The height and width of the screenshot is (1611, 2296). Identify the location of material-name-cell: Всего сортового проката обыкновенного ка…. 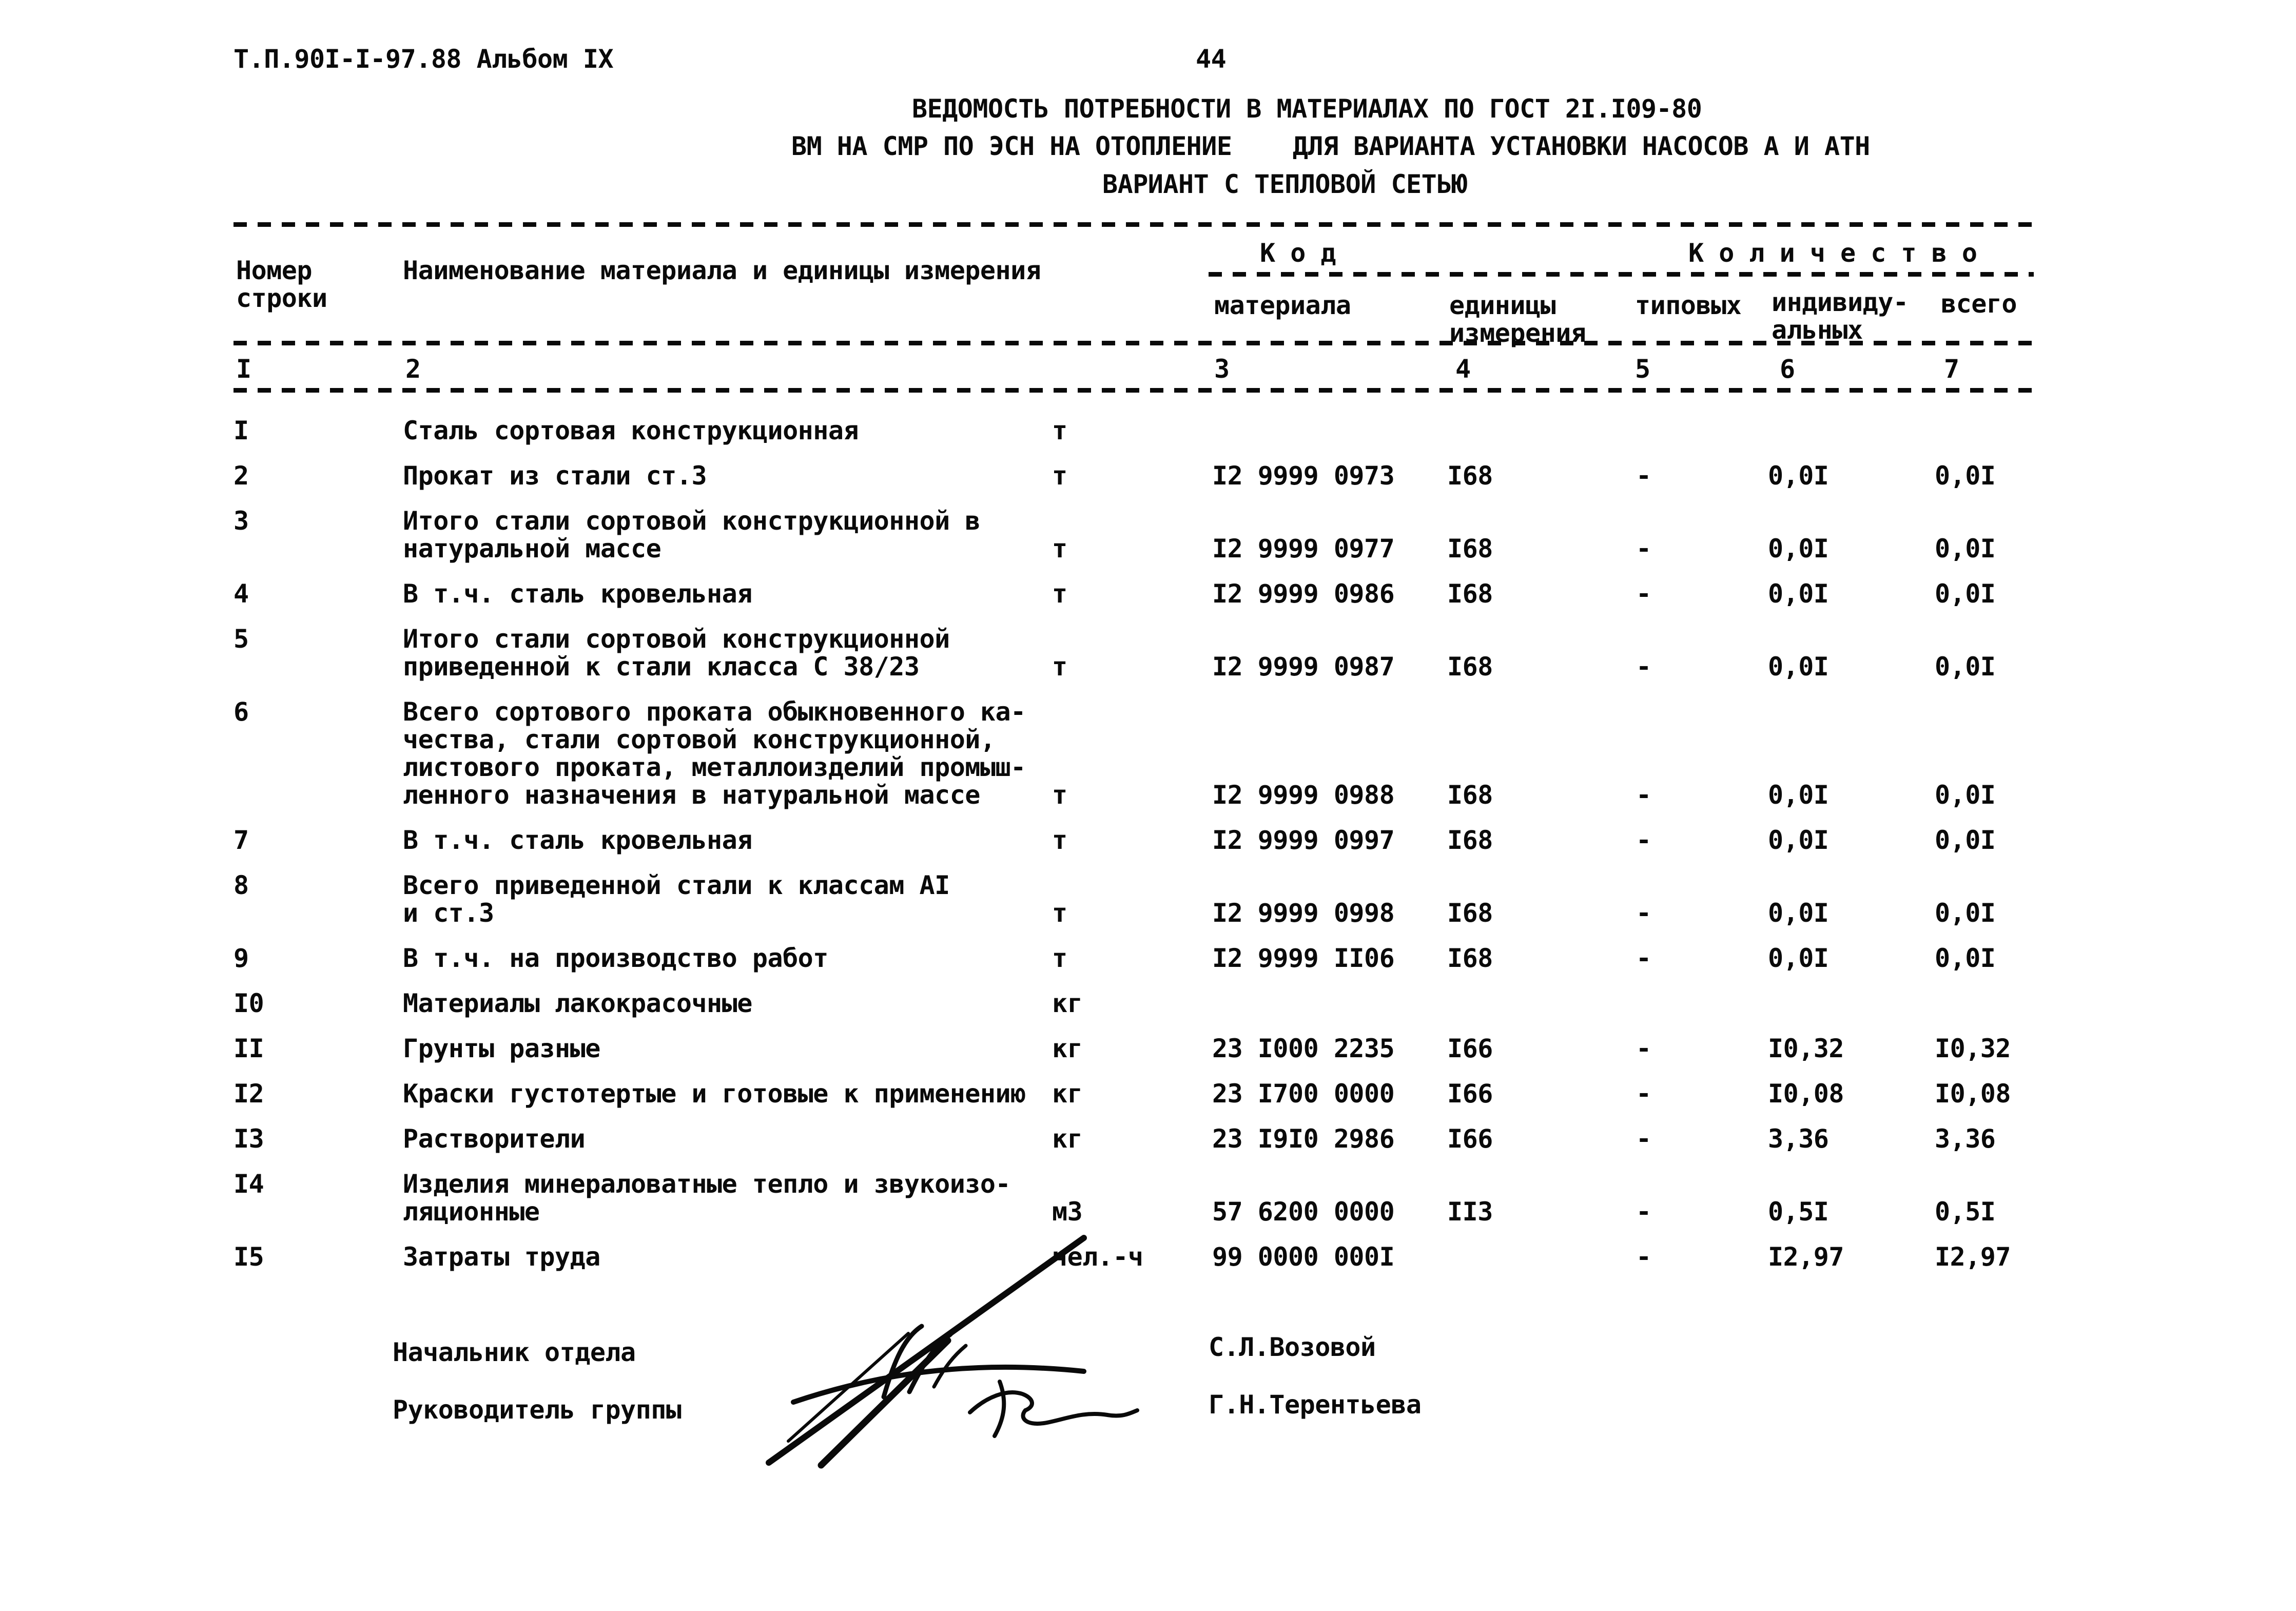
(714, 754).